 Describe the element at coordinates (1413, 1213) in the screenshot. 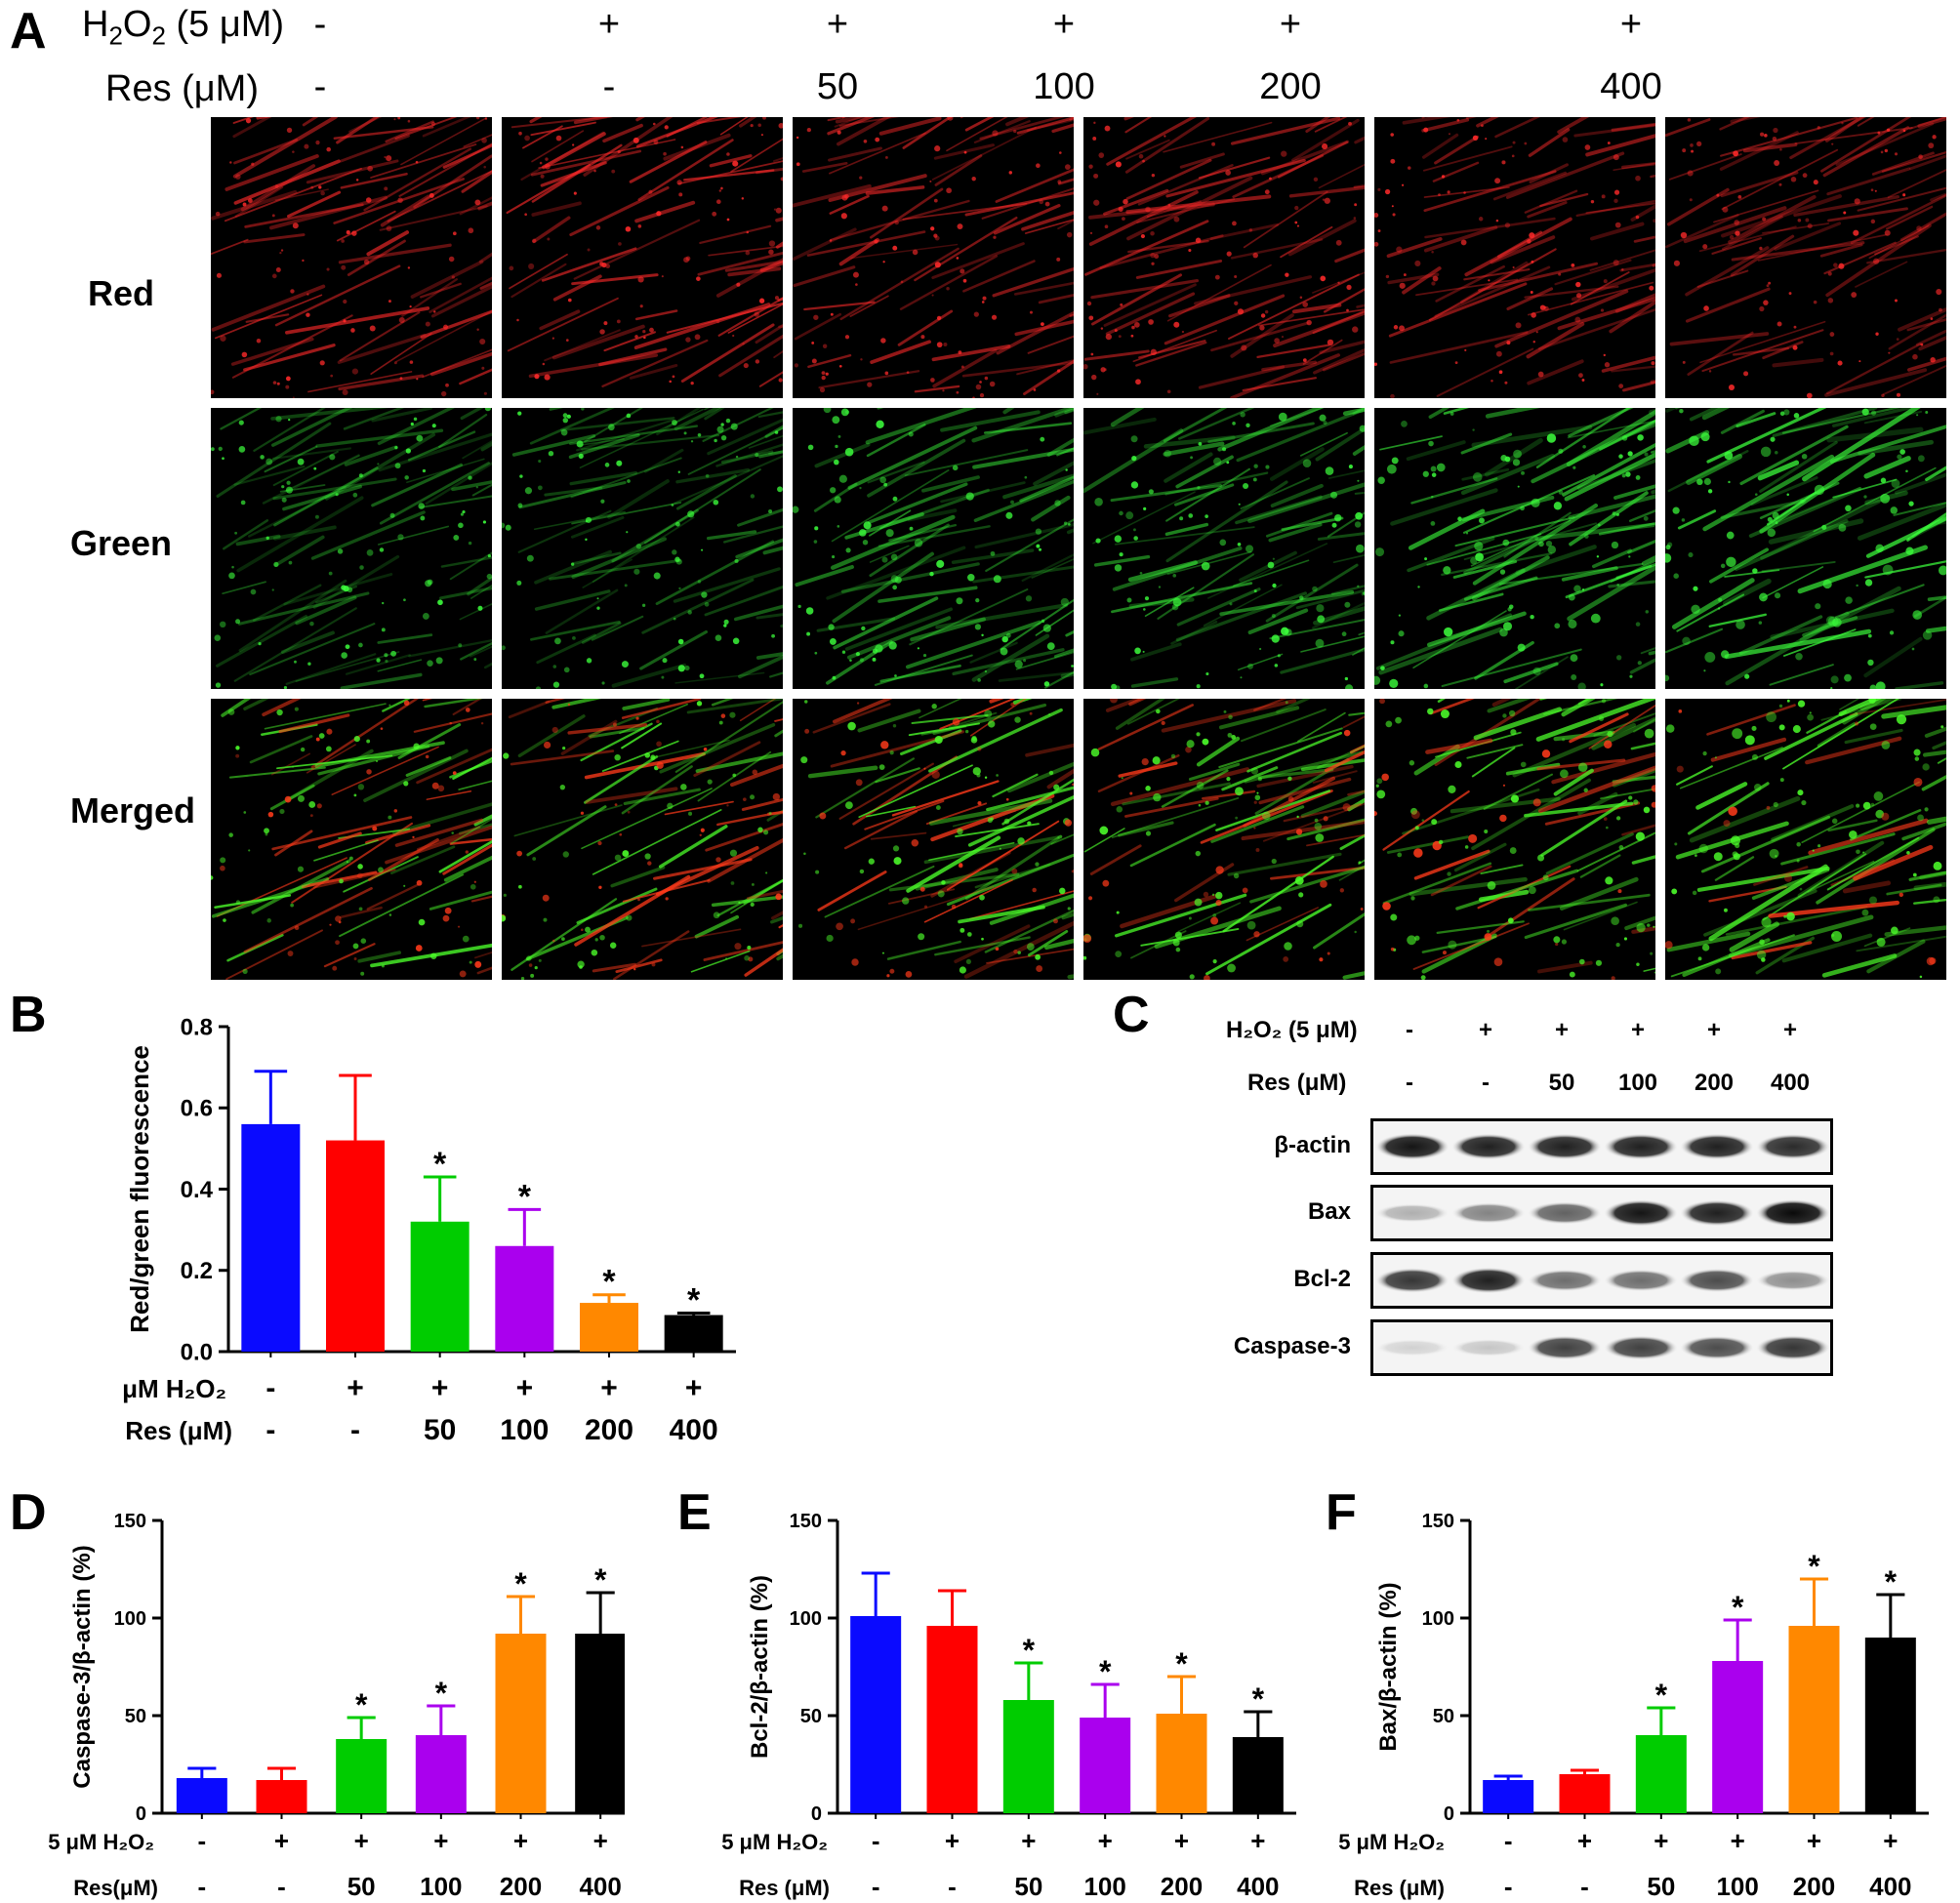

I see `blot-band` at that location.